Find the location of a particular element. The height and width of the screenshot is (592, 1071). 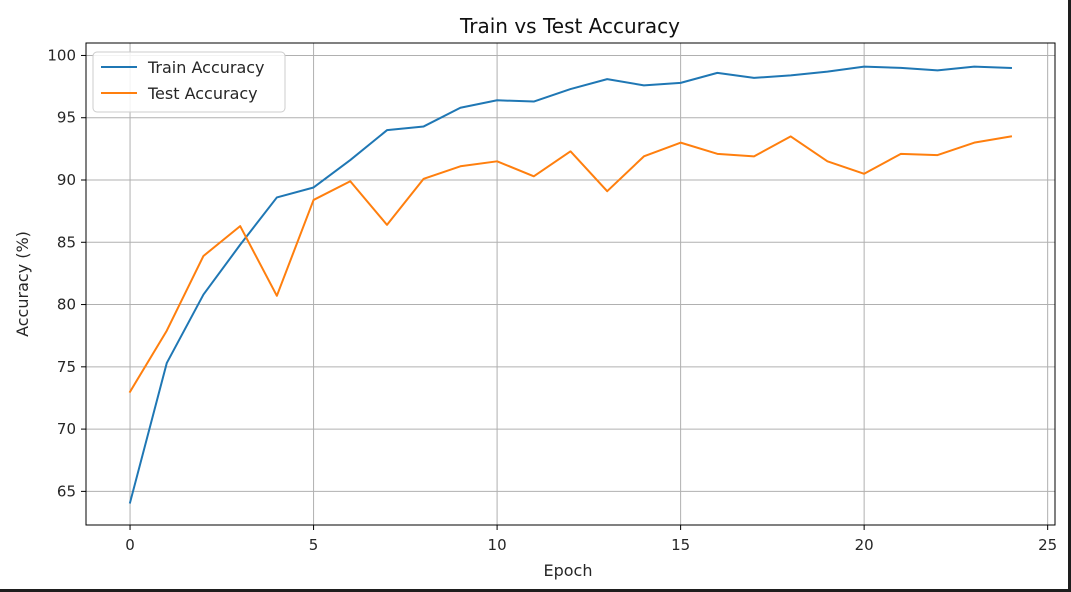

x-tick-label: 20 is located at coordinates (864, 545).